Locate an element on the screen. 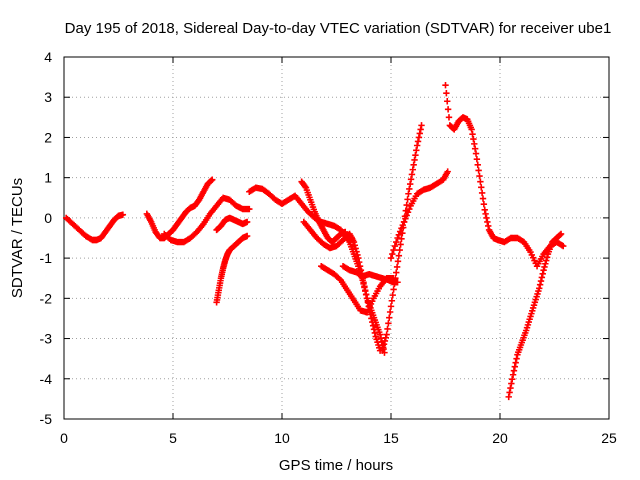 This screenshot has width=640, height=480. series-arc15 is located at coordinates (535, 315).